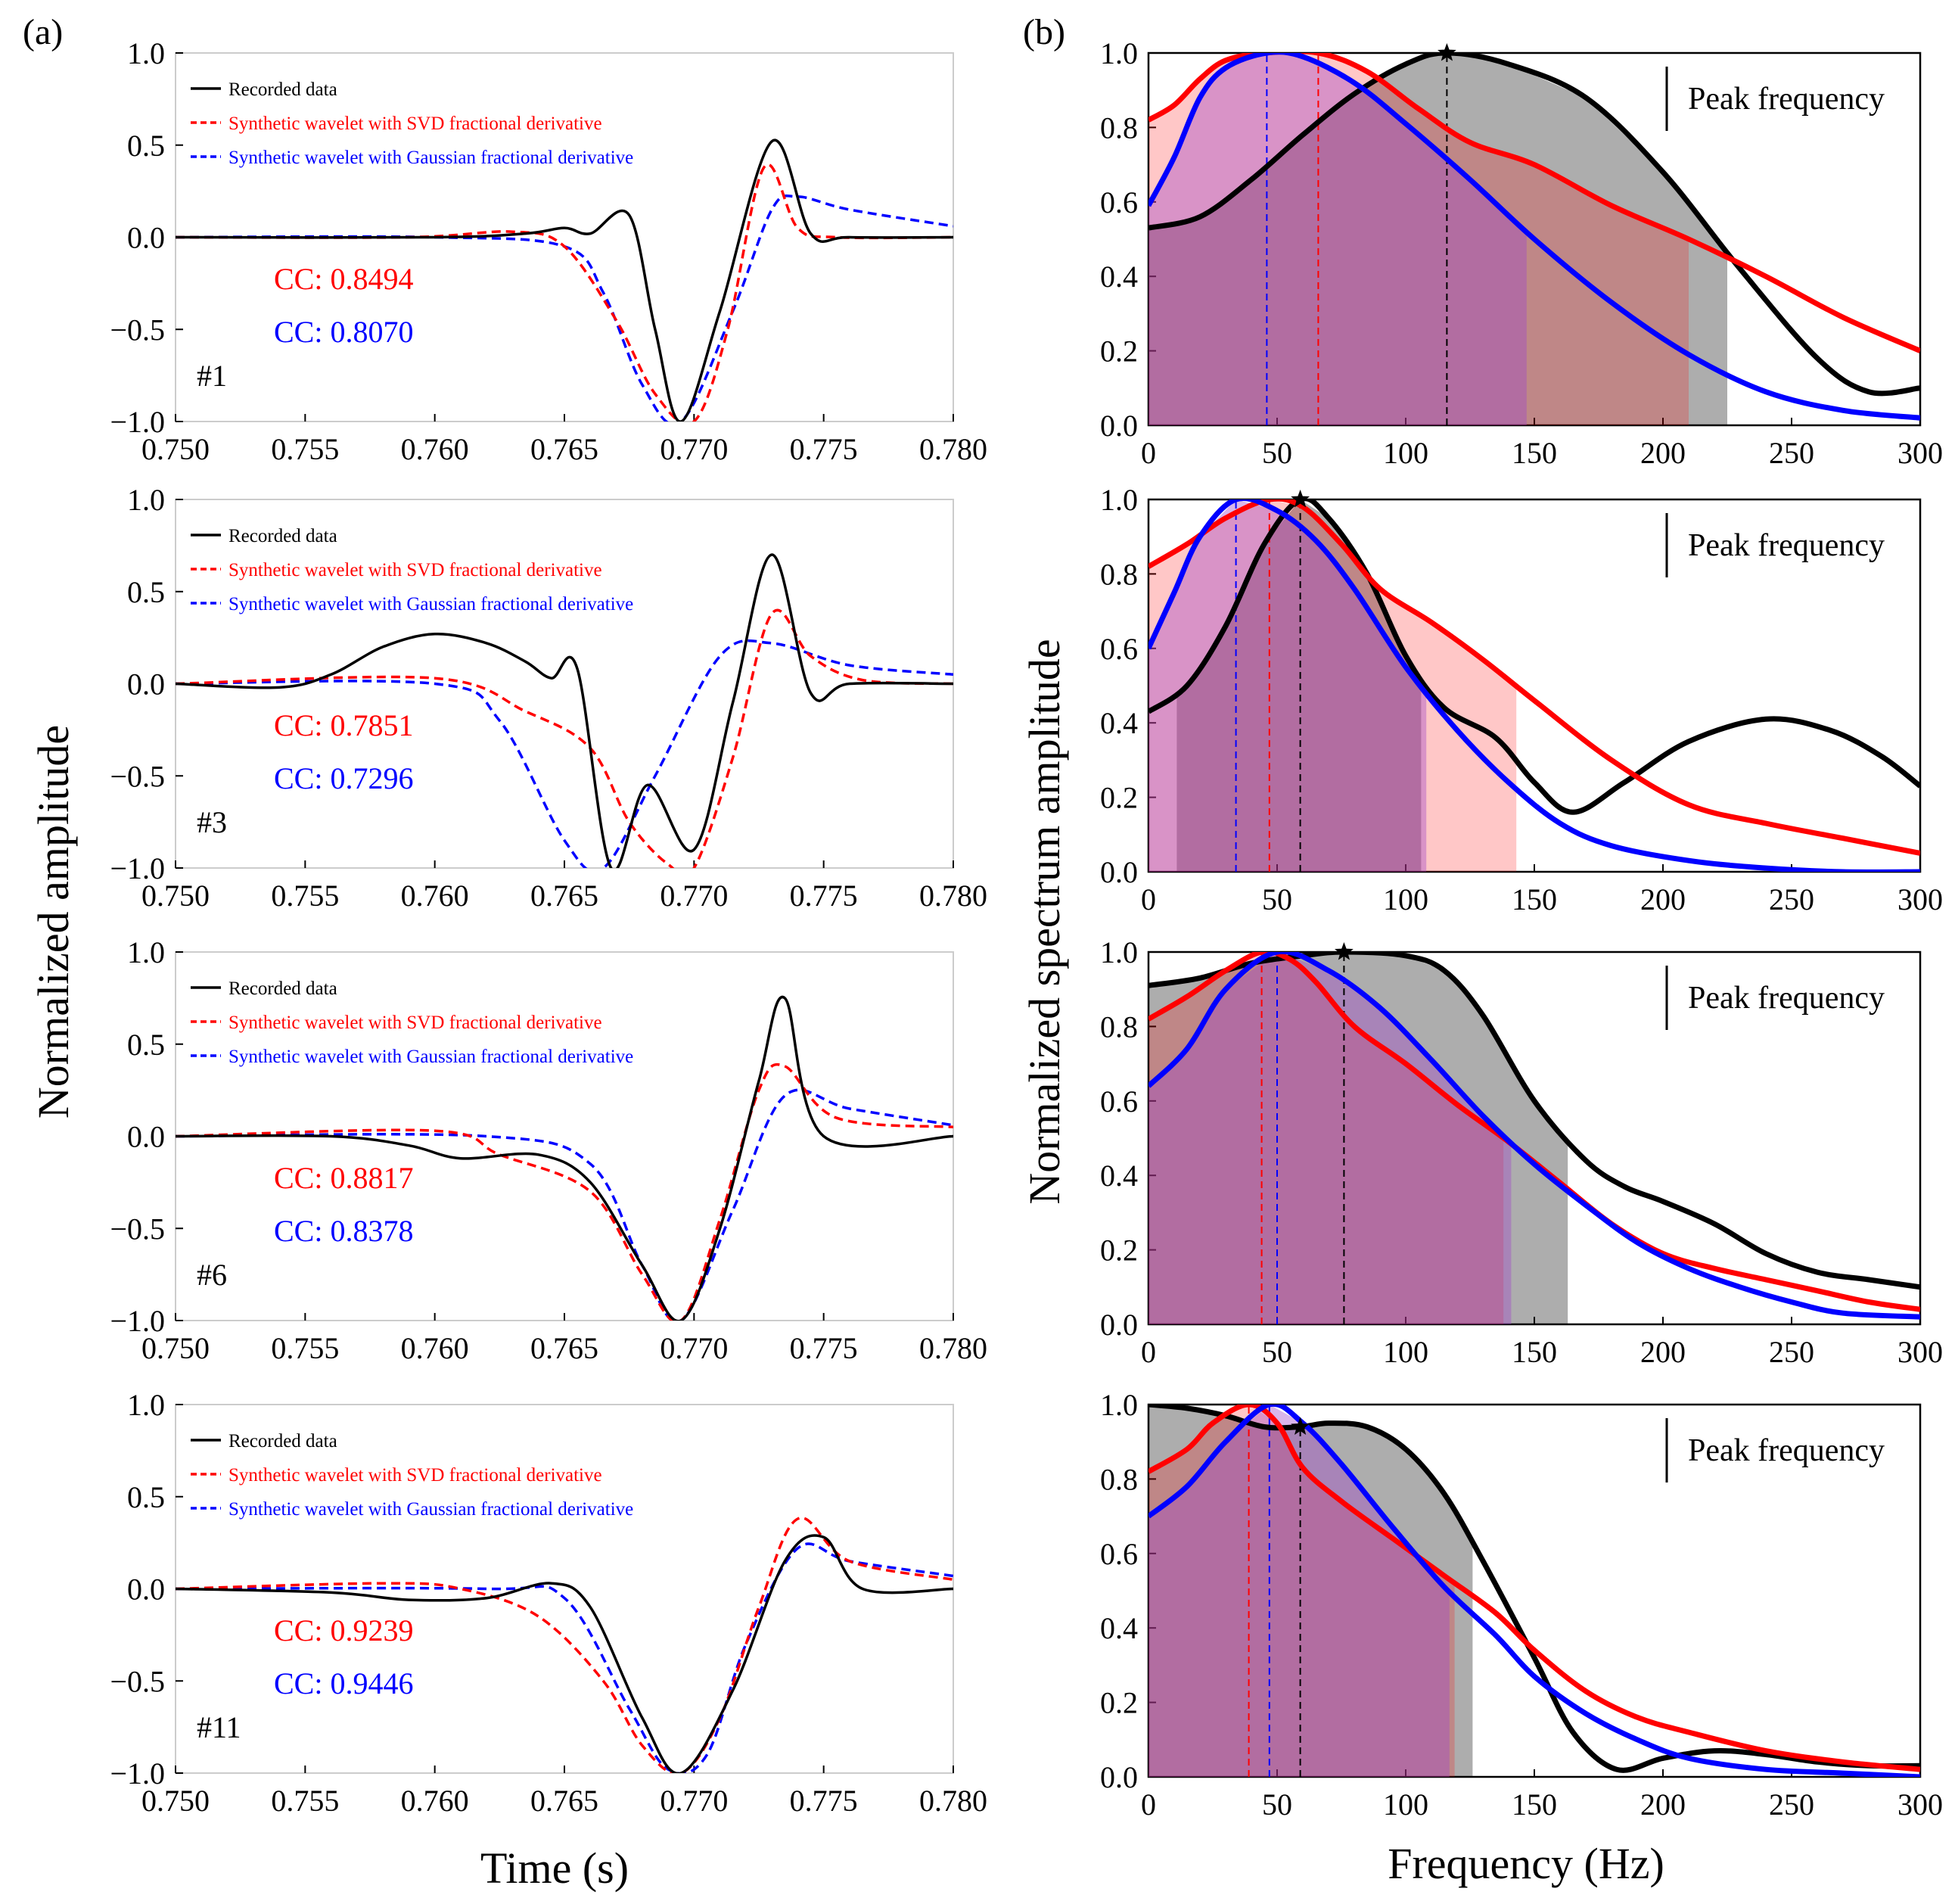 The width and height of the screenshot is (1955, 1904). I want to click on y-tick-label: −1.0, so click(137, 1773).